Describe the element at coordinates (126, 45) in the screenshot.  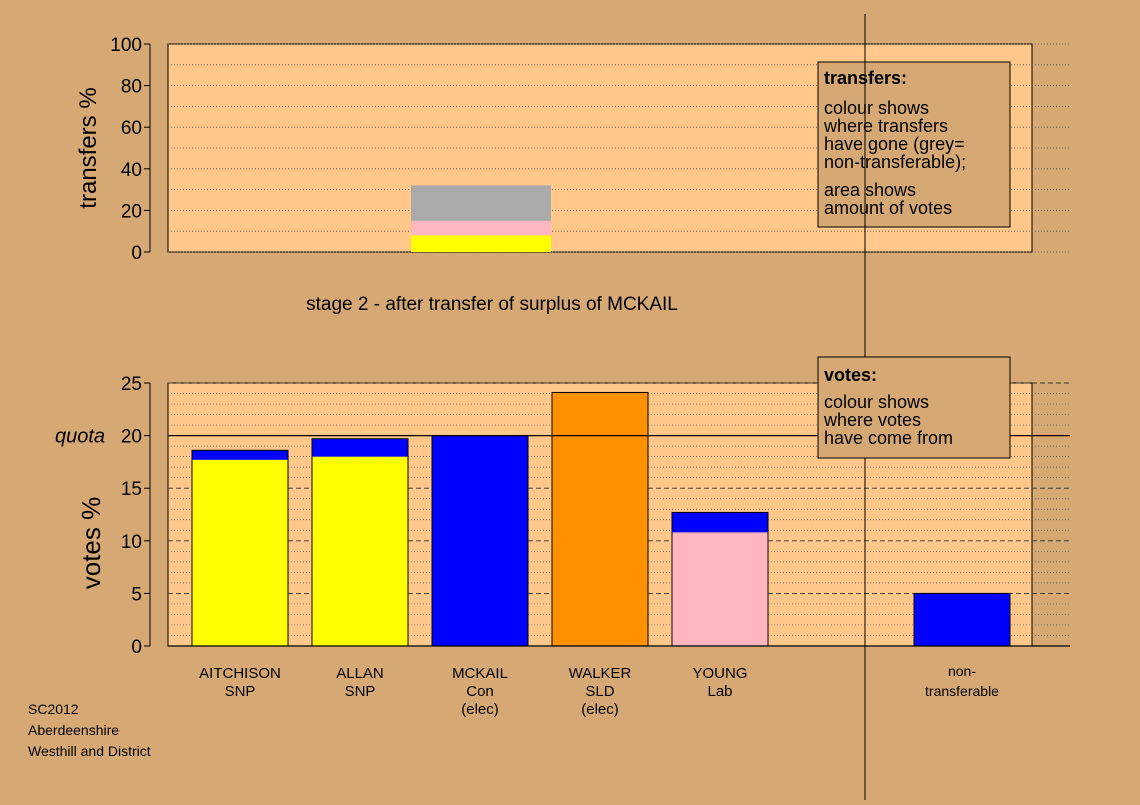
I see `transfers-y-tick-label: 100` at that location.